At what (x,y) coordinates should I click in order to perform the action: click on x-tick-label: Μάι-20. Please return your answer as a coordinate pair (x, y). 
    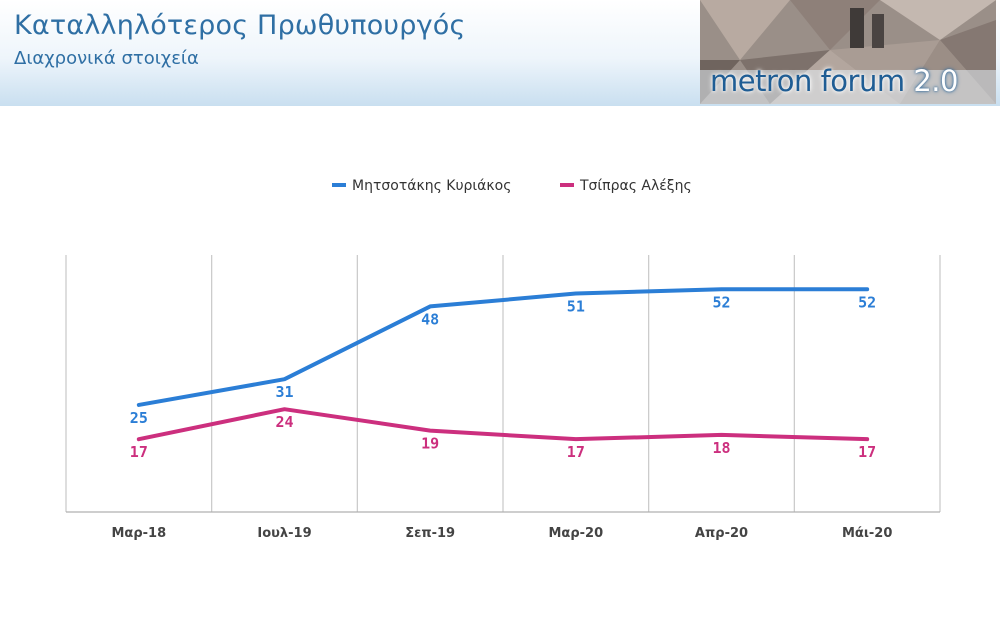
    Looking at the image, I should click on (867, 533).